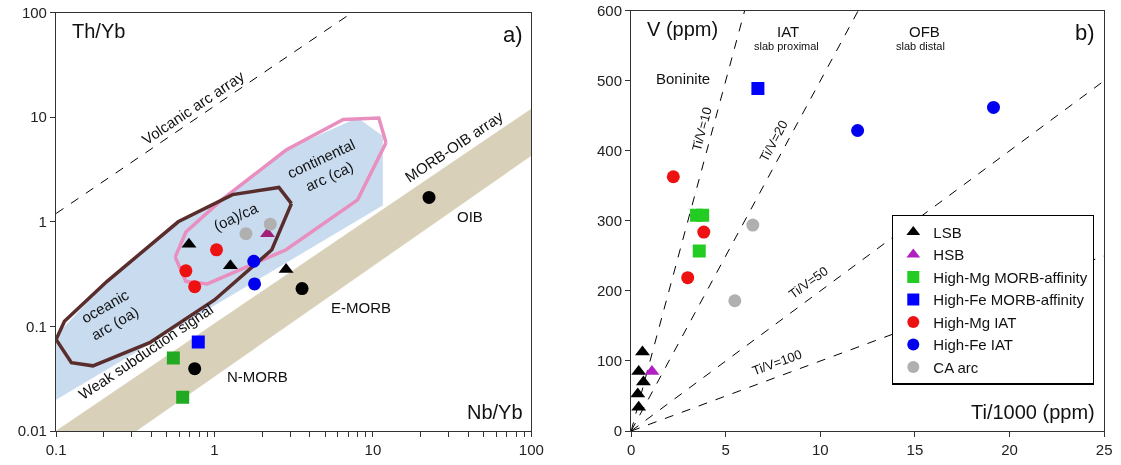 Image resolution: width=1121 pixels, height=465 pixels. Describe the element at coordinates (36, 326) in the screenshot. I see `y-tick-label: 0.1` at that location.